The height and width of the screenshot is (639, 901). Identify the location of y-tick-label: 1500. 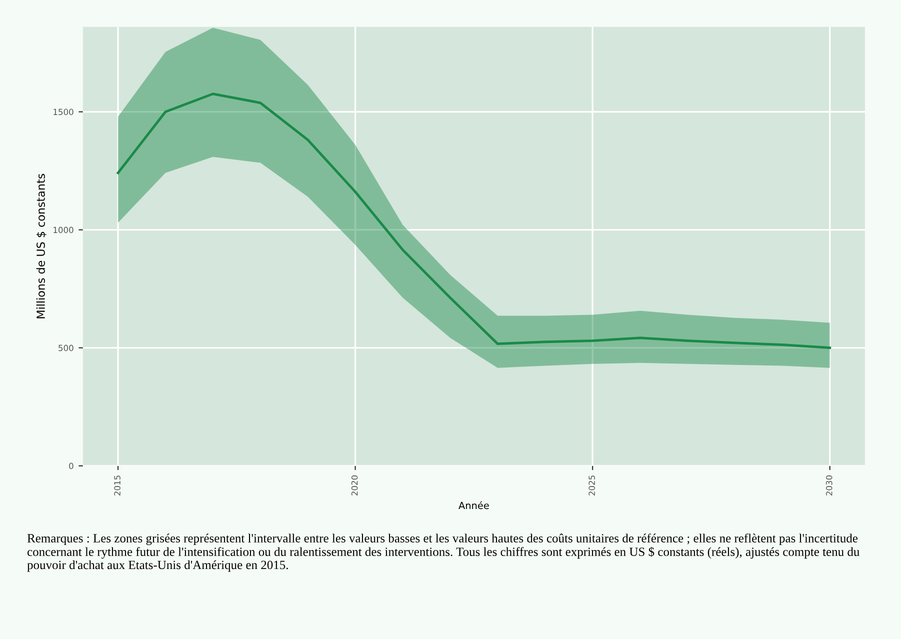
(64, 112).